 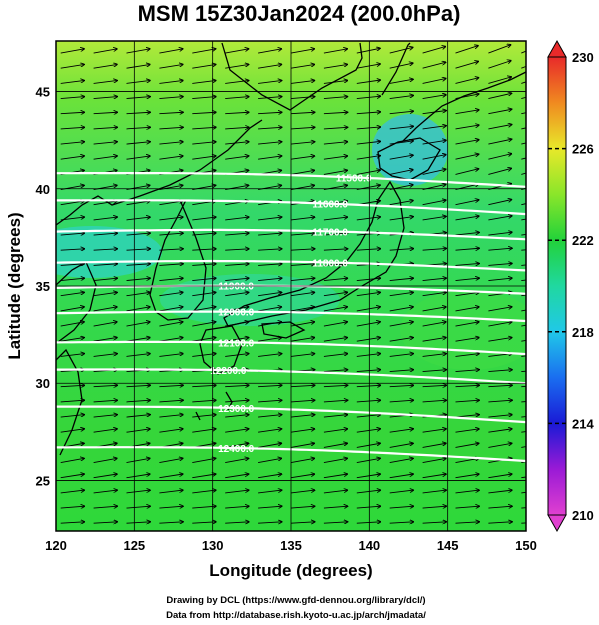 What do you see at coordinates (236, 409) in the screenshot?
I see `contour-label: 12300.0` at bounding box center [236, 409].